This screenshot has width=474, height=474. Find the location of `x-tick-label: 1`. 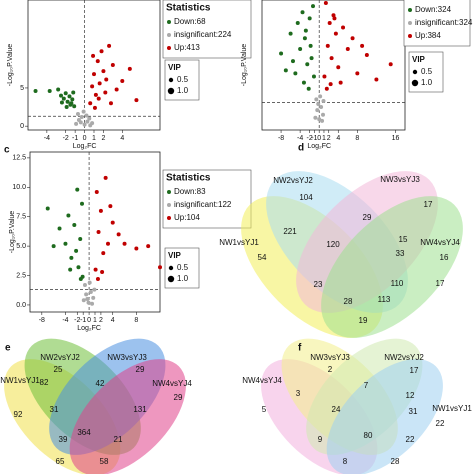

x-tick-label: 1 is located at coordinates (95, 320).